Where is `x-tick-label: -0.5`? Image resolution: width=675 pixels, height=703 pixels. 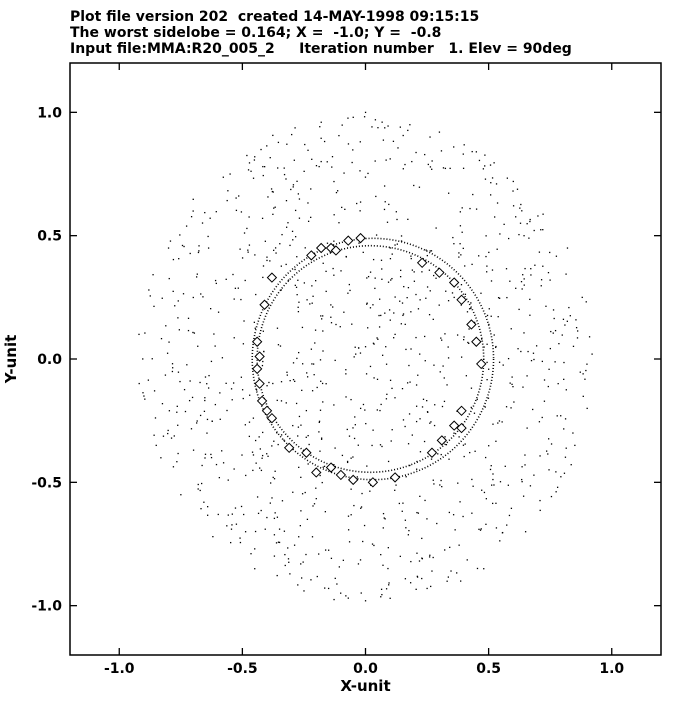
x-tick-label: -0.5 is located at coordinates (242, 669).